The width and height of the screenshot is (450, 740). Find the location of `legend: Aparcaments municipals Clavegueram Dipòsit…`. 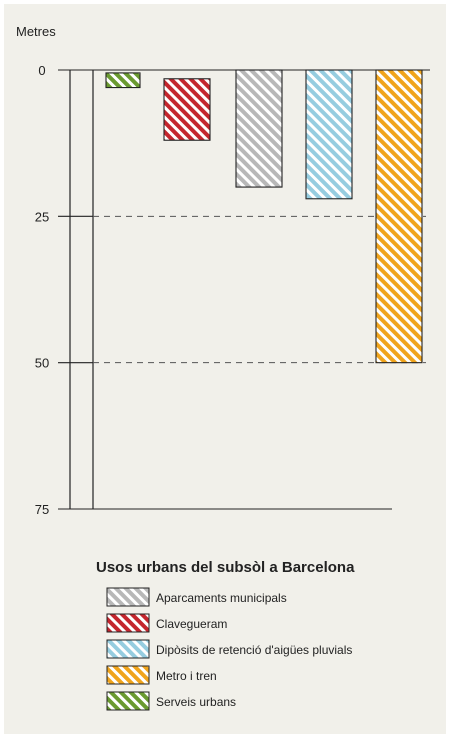

legend: Aparcaments municipals Clavegueram Dipòsit… is located at coordinates (229, 649).